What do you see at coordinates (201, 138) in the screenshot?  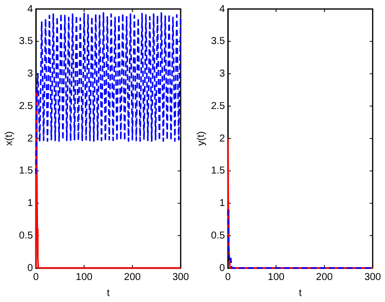 I see `y-axis-title: y(t)` at bounding box center [201, 138].